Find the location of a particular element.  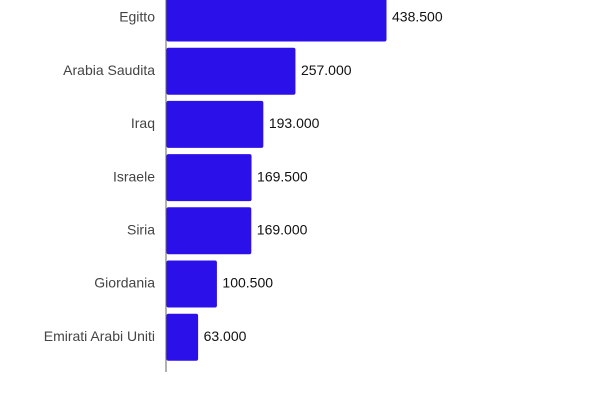

category-label: Siria is located at coordinates (141, 230).